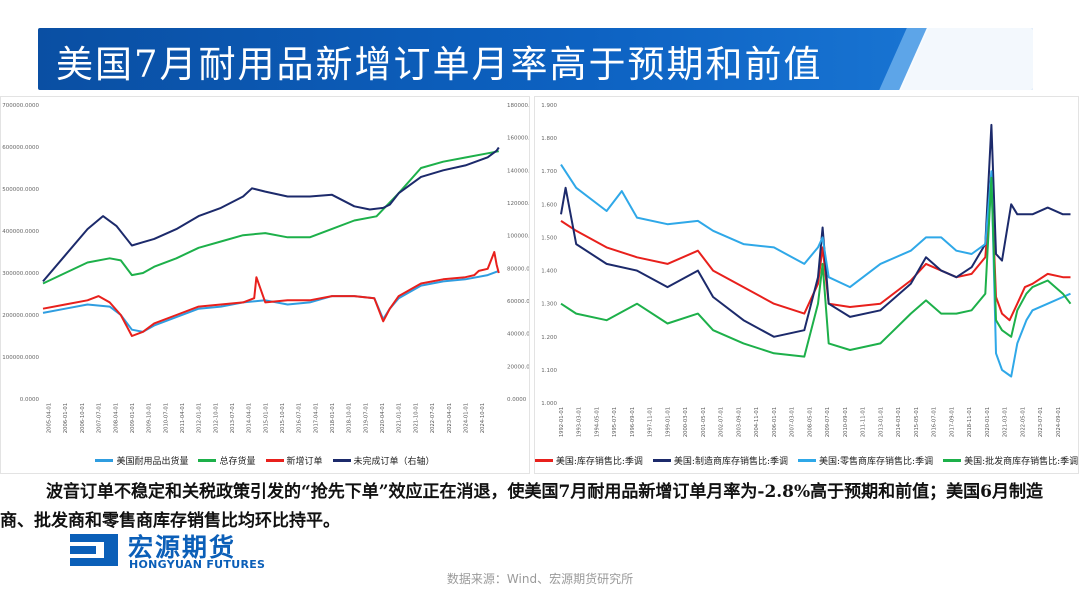  What do you see at coordinates (540, 579) in the screenshot?
I see `data-source-note: 数据来源：Wind、宏源期货研究所` at bounding box center [540, 579].